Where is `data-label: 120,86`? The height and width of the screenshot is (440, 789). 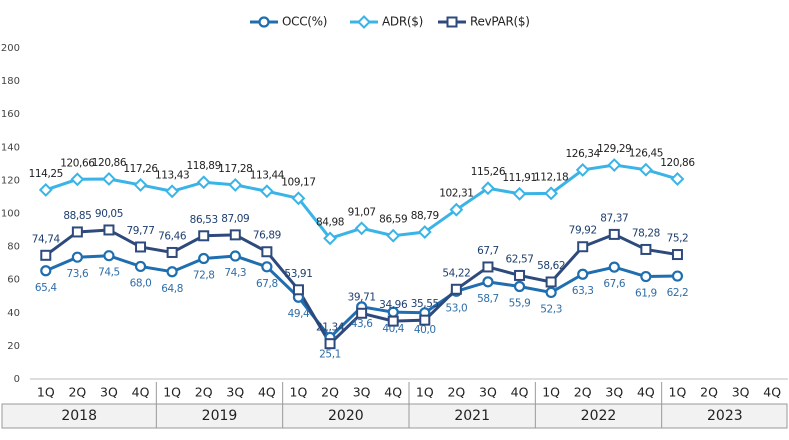
data-label: 120,86 is located at coordinates (677, 163).